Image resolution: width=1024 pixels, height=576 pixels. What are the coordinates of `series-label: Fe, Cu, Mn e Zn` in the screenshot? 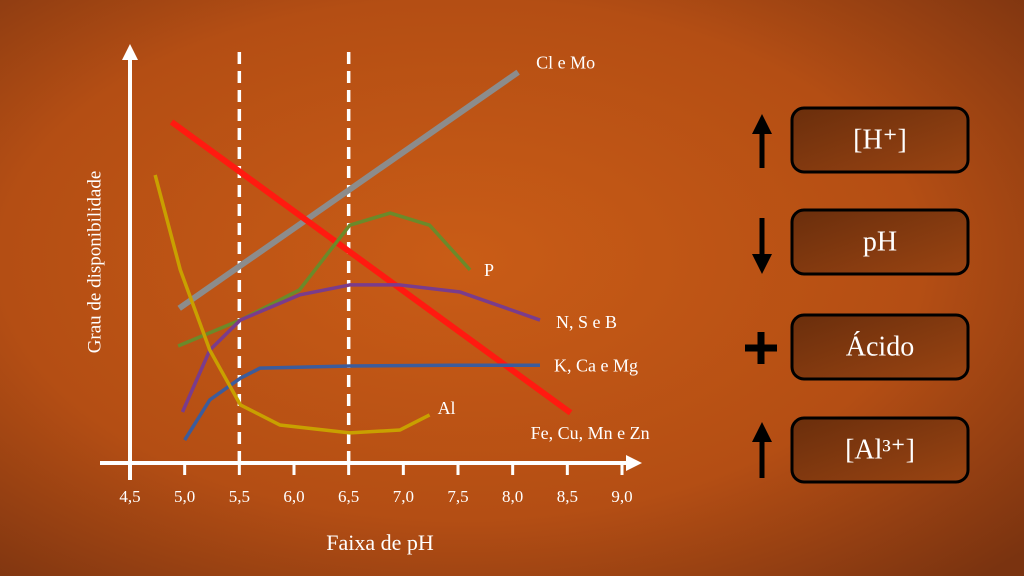 It's located at (590, 433).